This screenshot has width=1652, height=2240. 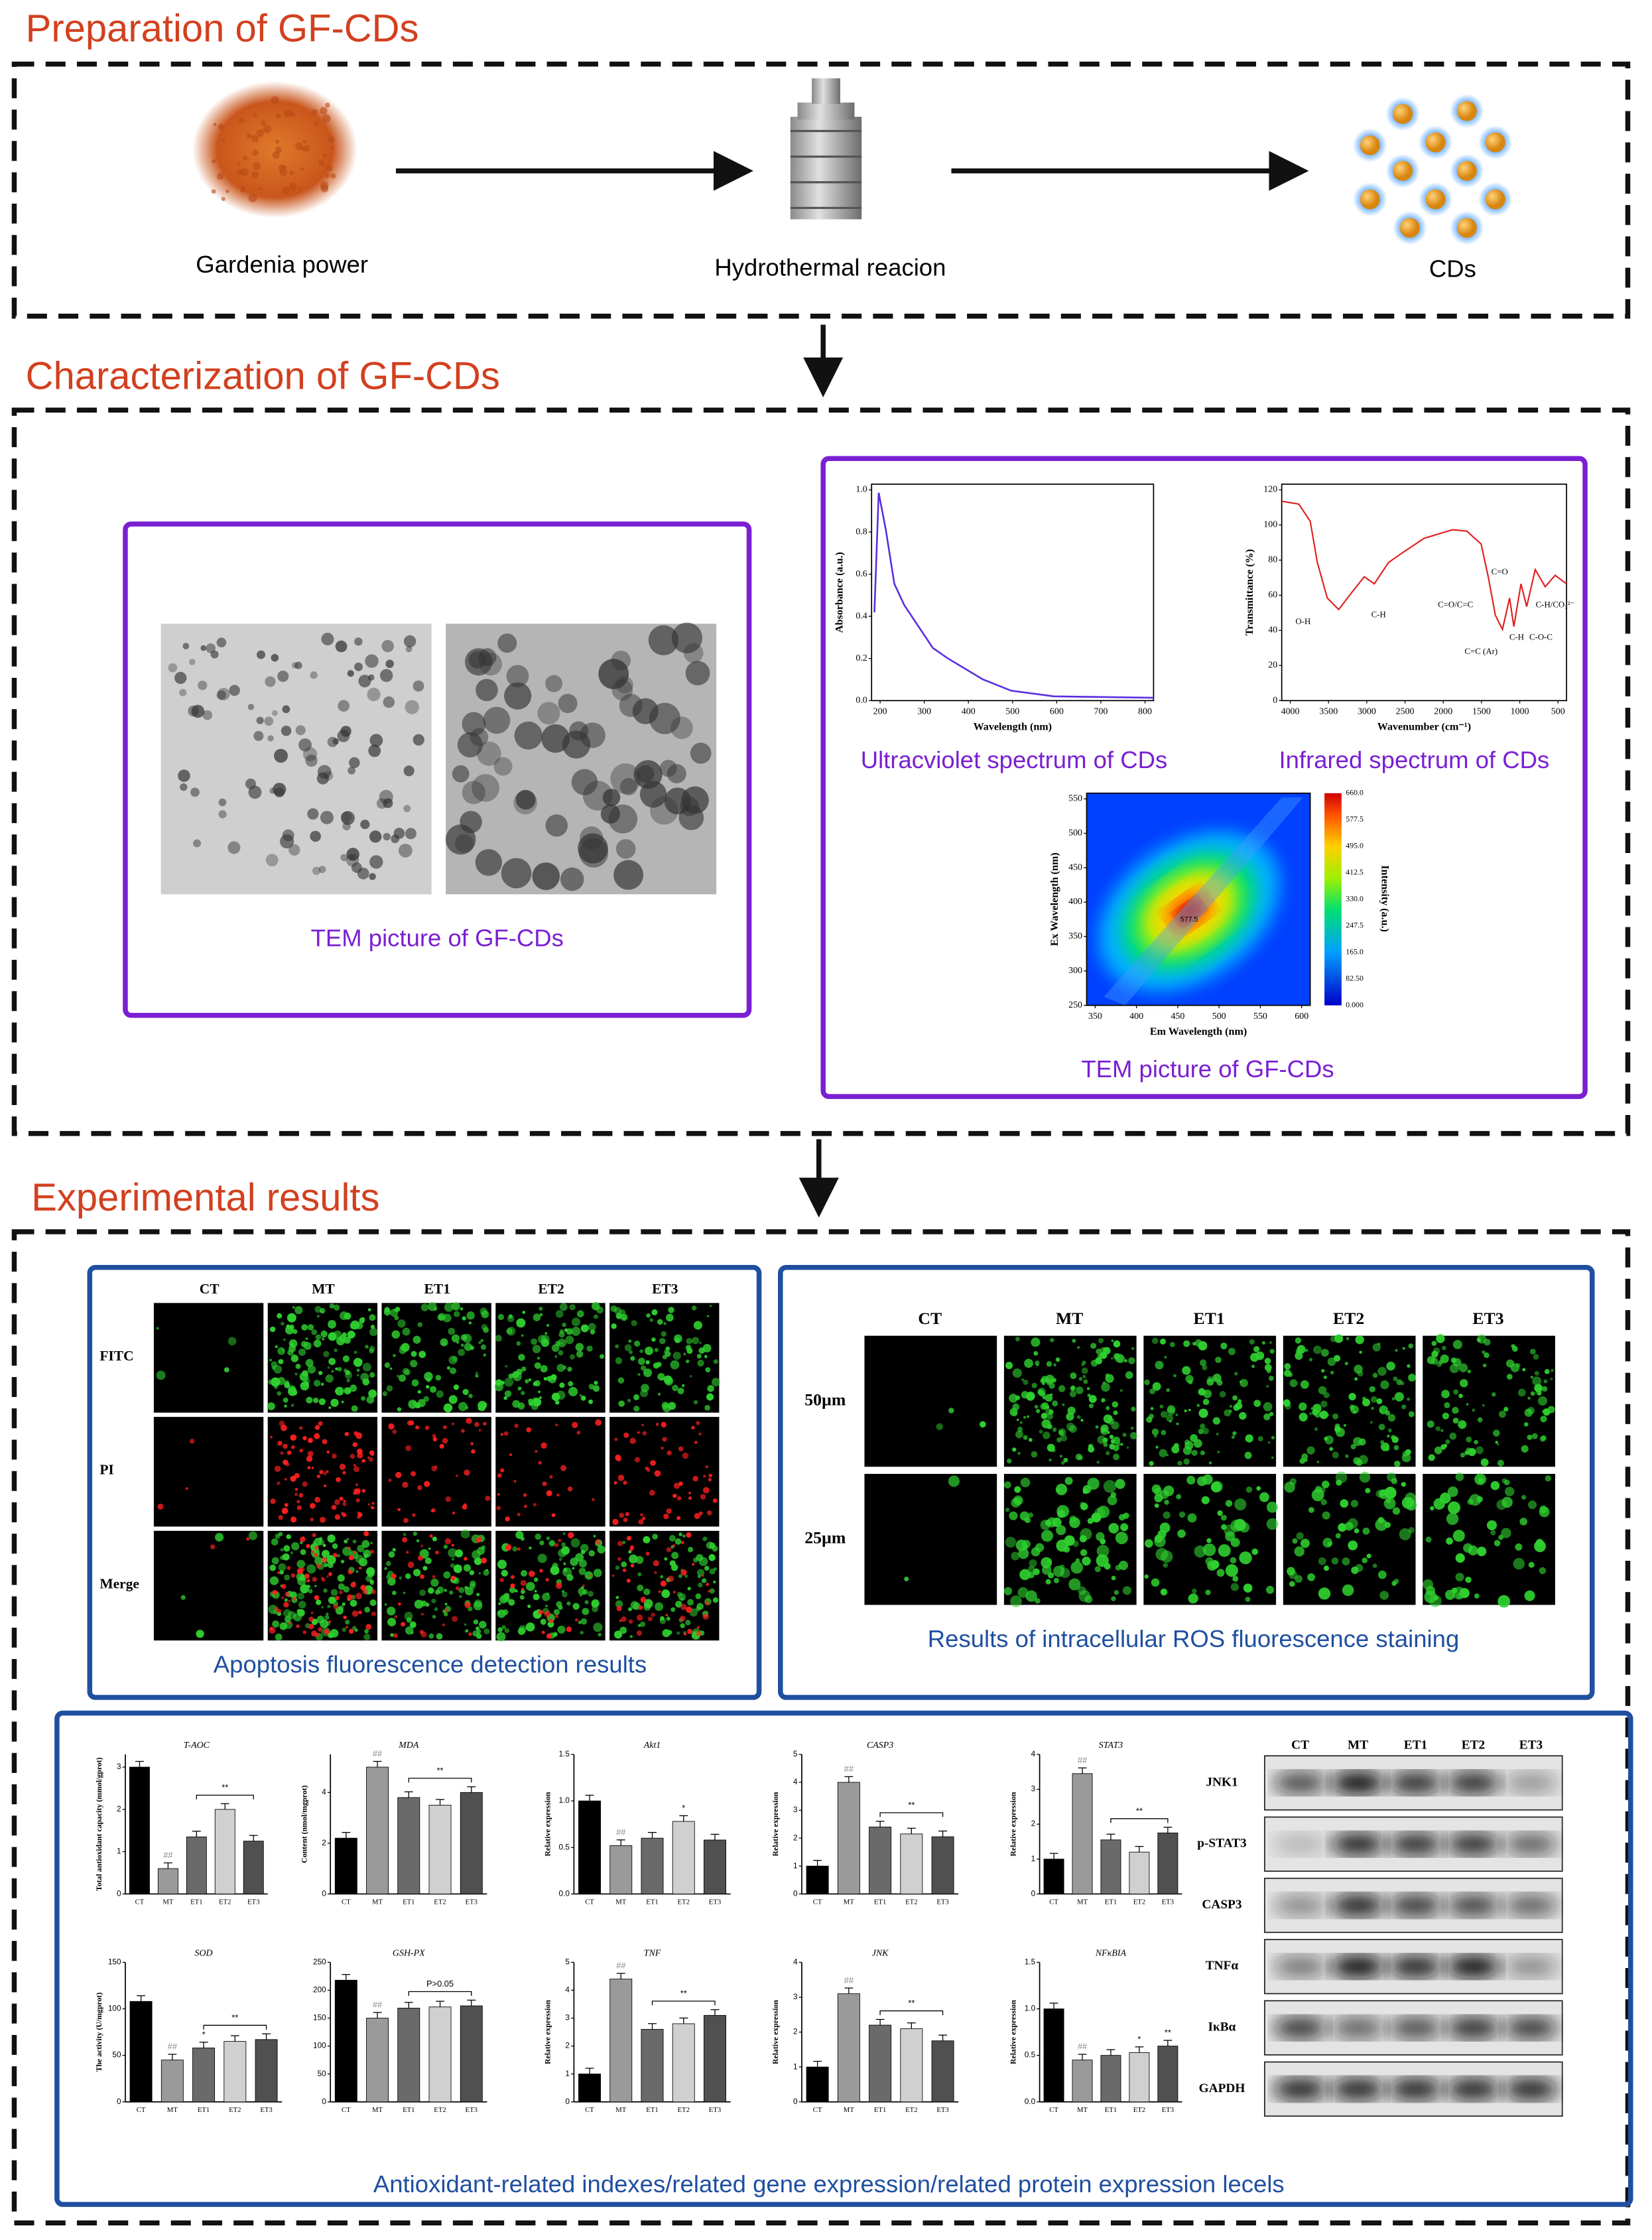 I want to click on blot-band, so click(x=1530, y=1905).